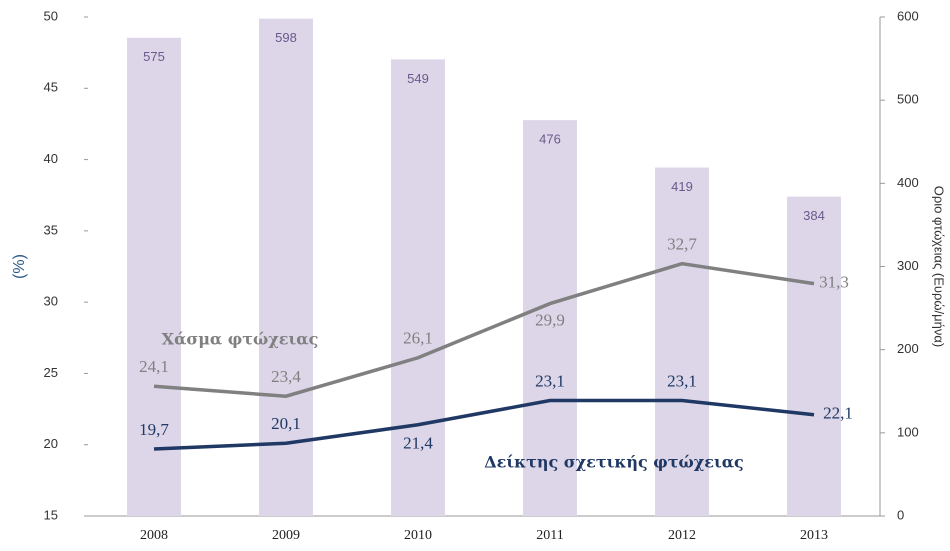 The width and height of the screenshot is (950, 551). What do you see at coordinates (51, 87) in the screenshot?
I see `y-tick-label: 45` at bounding box center [51, 87].